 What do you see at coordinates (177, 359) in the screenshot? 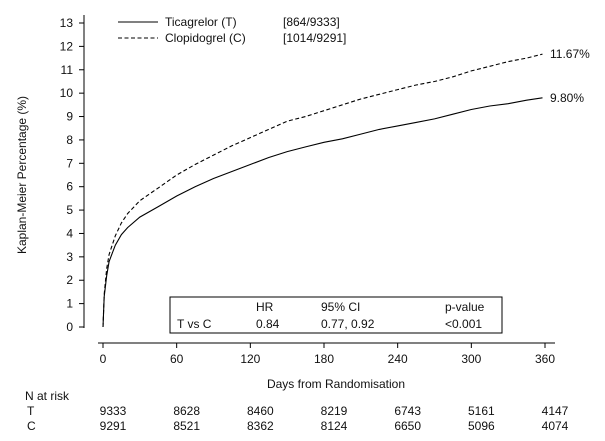
I see `x-tick-label: 60` at bounding box center [177, 359].